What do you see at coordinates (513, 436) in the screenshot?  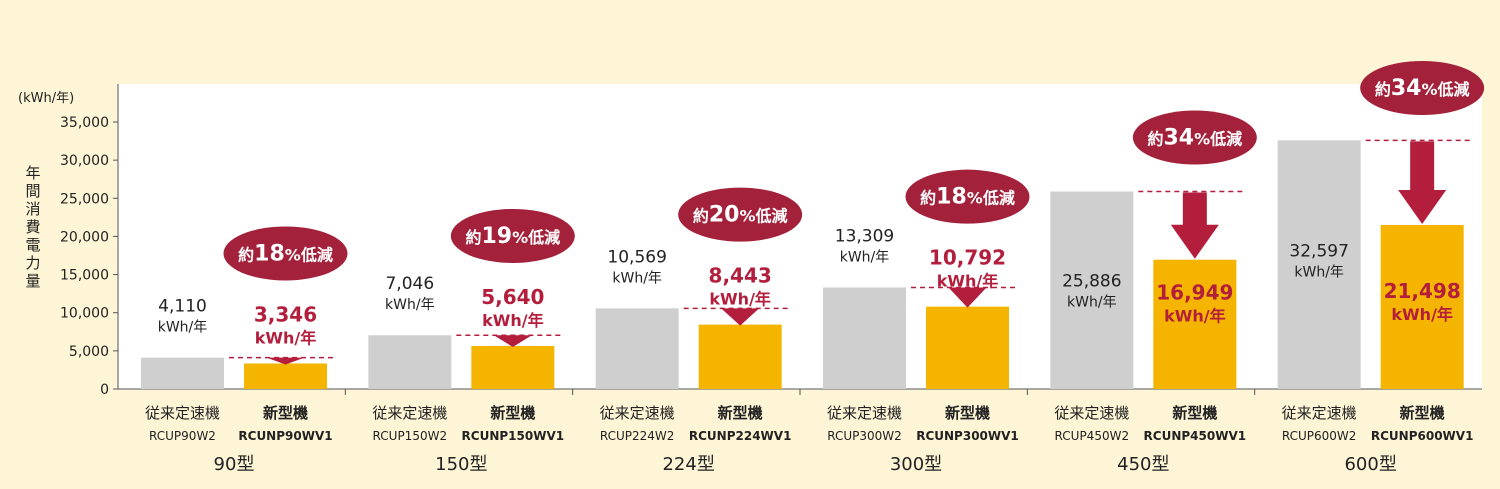 I see `new-model: RCUNP150WV1` at bounding box center [513, 436].